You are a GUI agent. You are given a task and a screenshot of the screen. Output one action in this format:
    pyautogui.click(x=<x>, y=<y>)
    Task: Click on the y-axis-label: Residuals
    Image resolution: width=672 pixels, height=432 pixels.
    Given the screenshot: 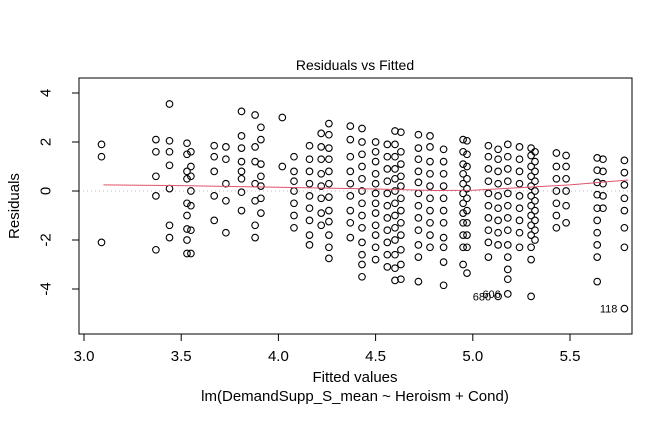 What is the action you would take?
    pyautogui.click(x=14, y=206)
    